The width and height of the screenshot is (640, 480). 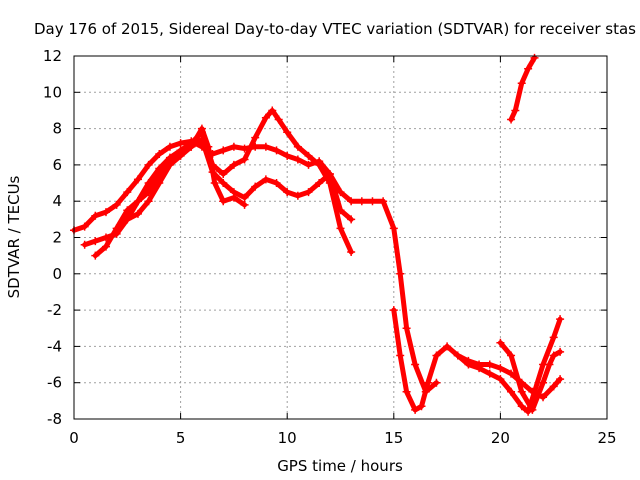 I want to click on x-axis-label: GPS time / hours, so click(x=340, y=466).